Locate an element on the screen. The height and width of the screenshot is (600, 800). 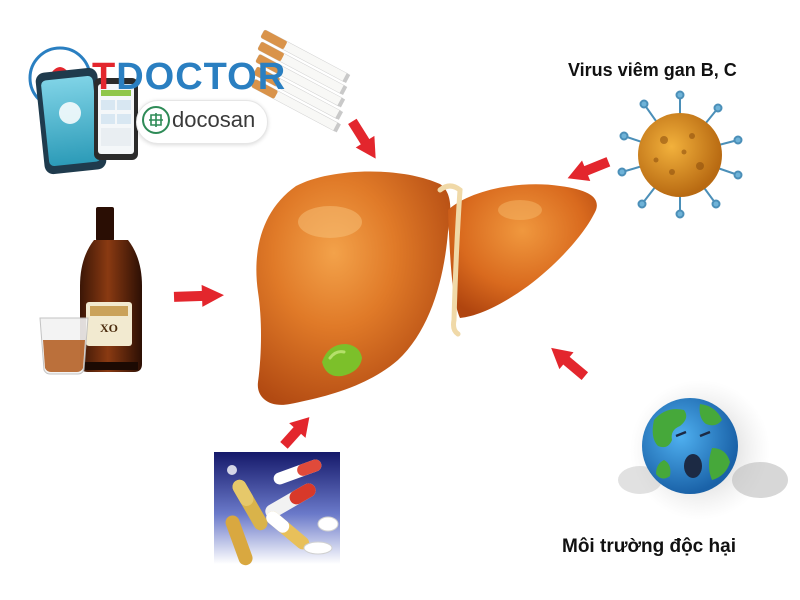
partner-name: docosan is located at coordinates (214, 119).